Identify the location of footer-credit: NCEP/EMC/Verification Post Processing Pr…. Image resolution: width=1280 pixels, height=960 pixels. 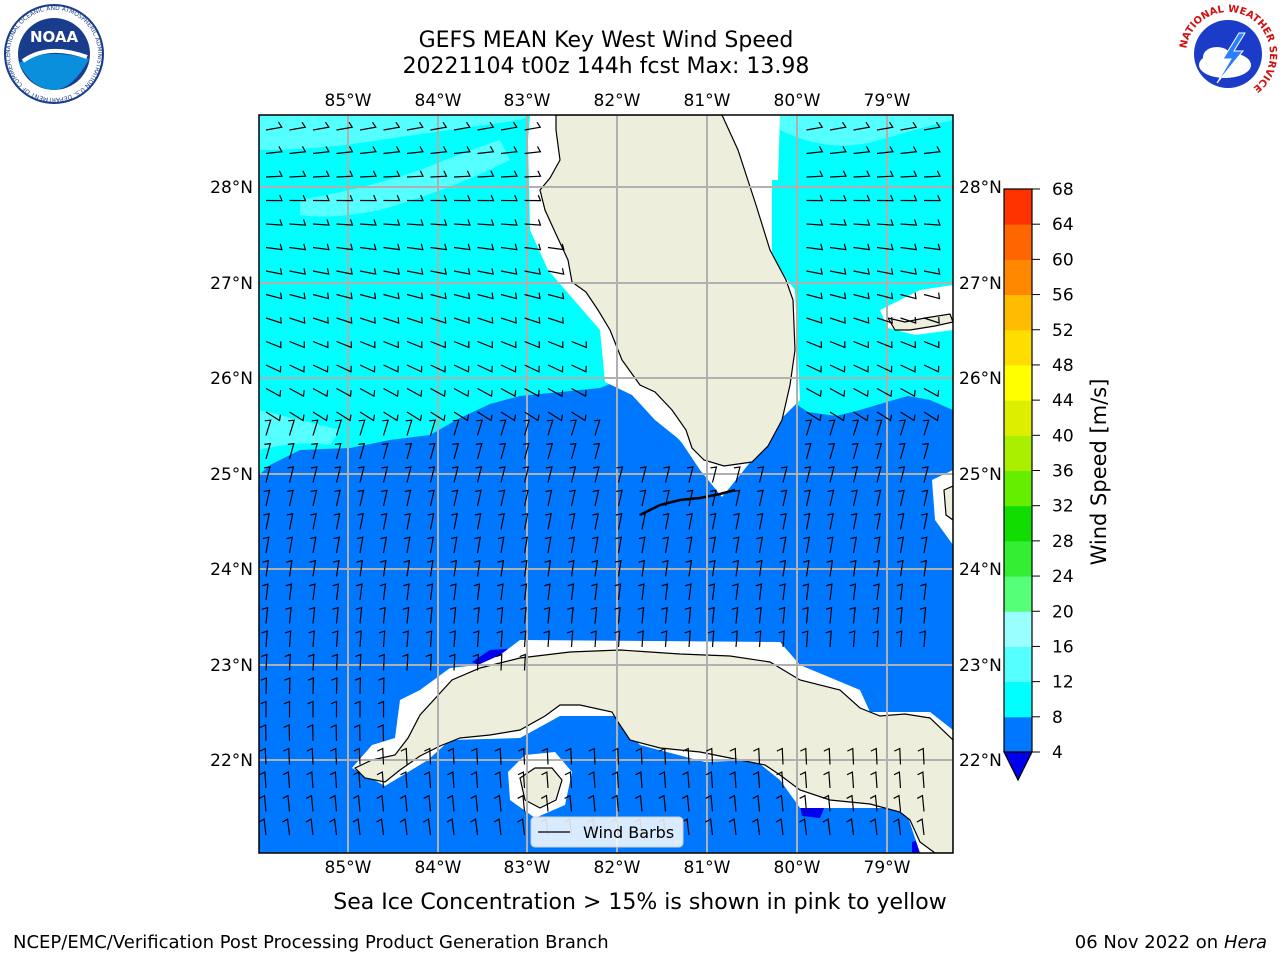
(311, 942).